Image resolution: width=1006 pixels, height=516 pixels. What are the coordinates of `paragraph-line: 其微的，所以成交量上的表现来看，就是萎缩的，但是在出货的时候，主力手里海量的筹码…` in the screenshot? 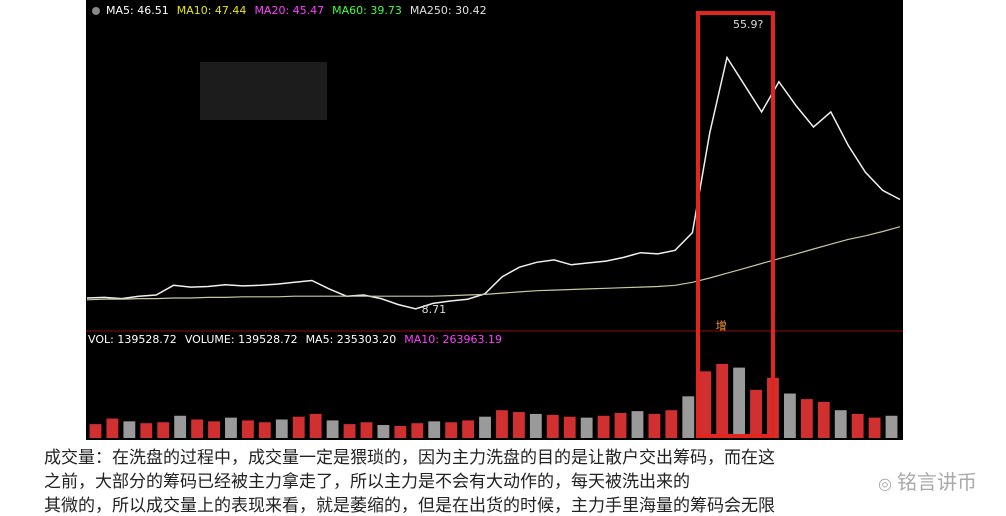 It's located at (409, 506).